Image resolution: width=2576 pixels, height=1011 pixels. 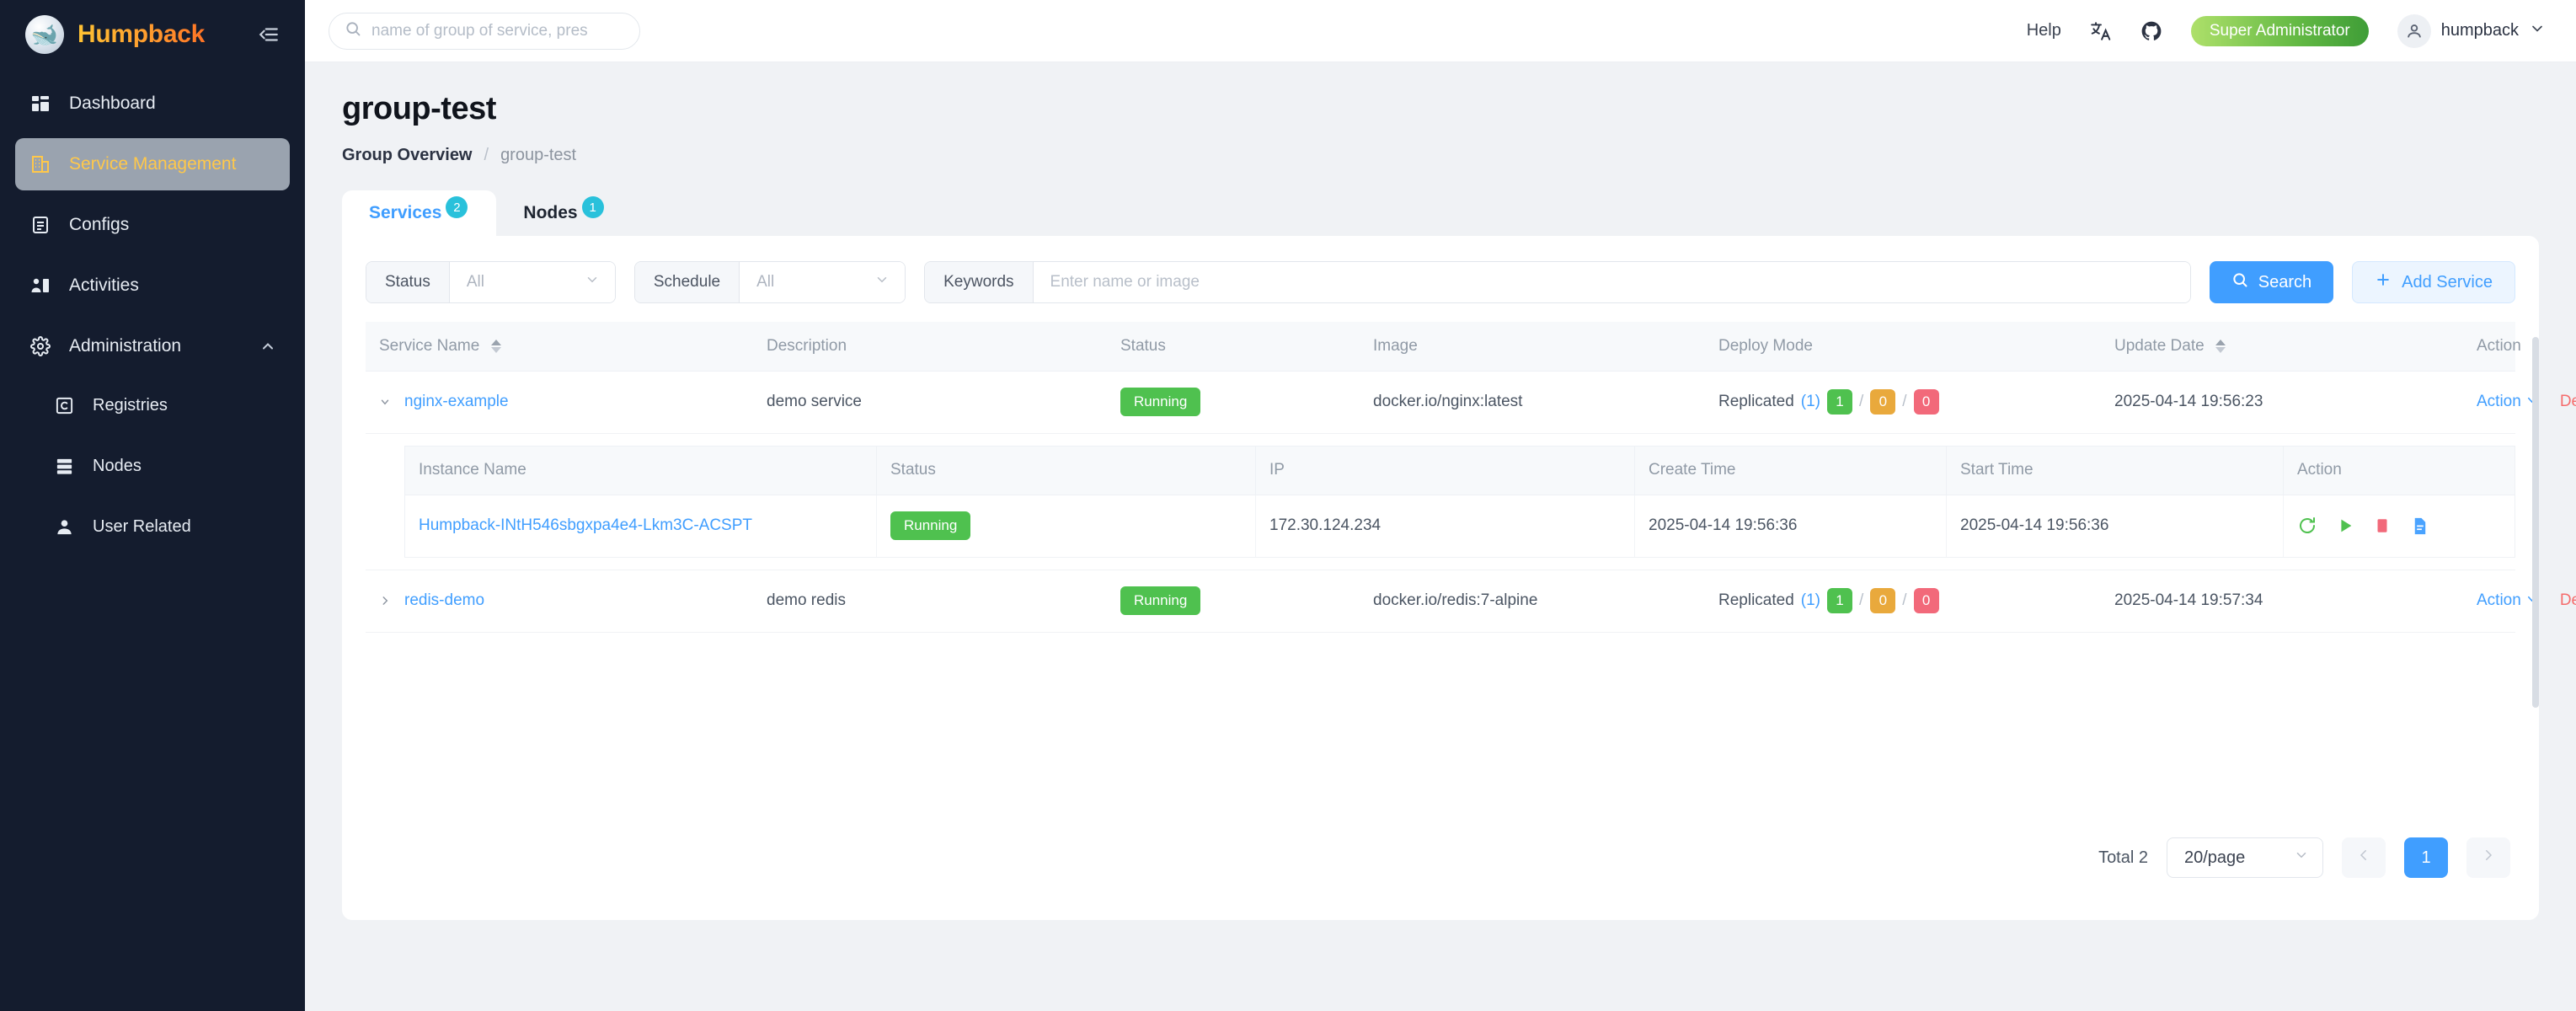 I want to click on sidebar-item-dashboard: Dashboard, so click(x=152, y=104).